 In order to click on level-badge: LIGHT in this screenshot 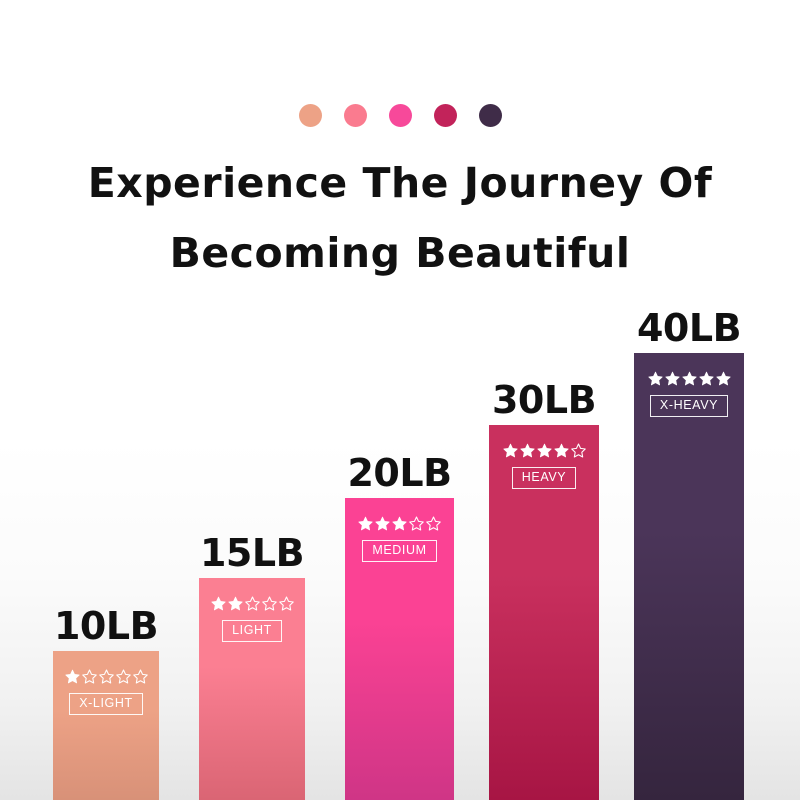, I will do `click(252, 631)`.